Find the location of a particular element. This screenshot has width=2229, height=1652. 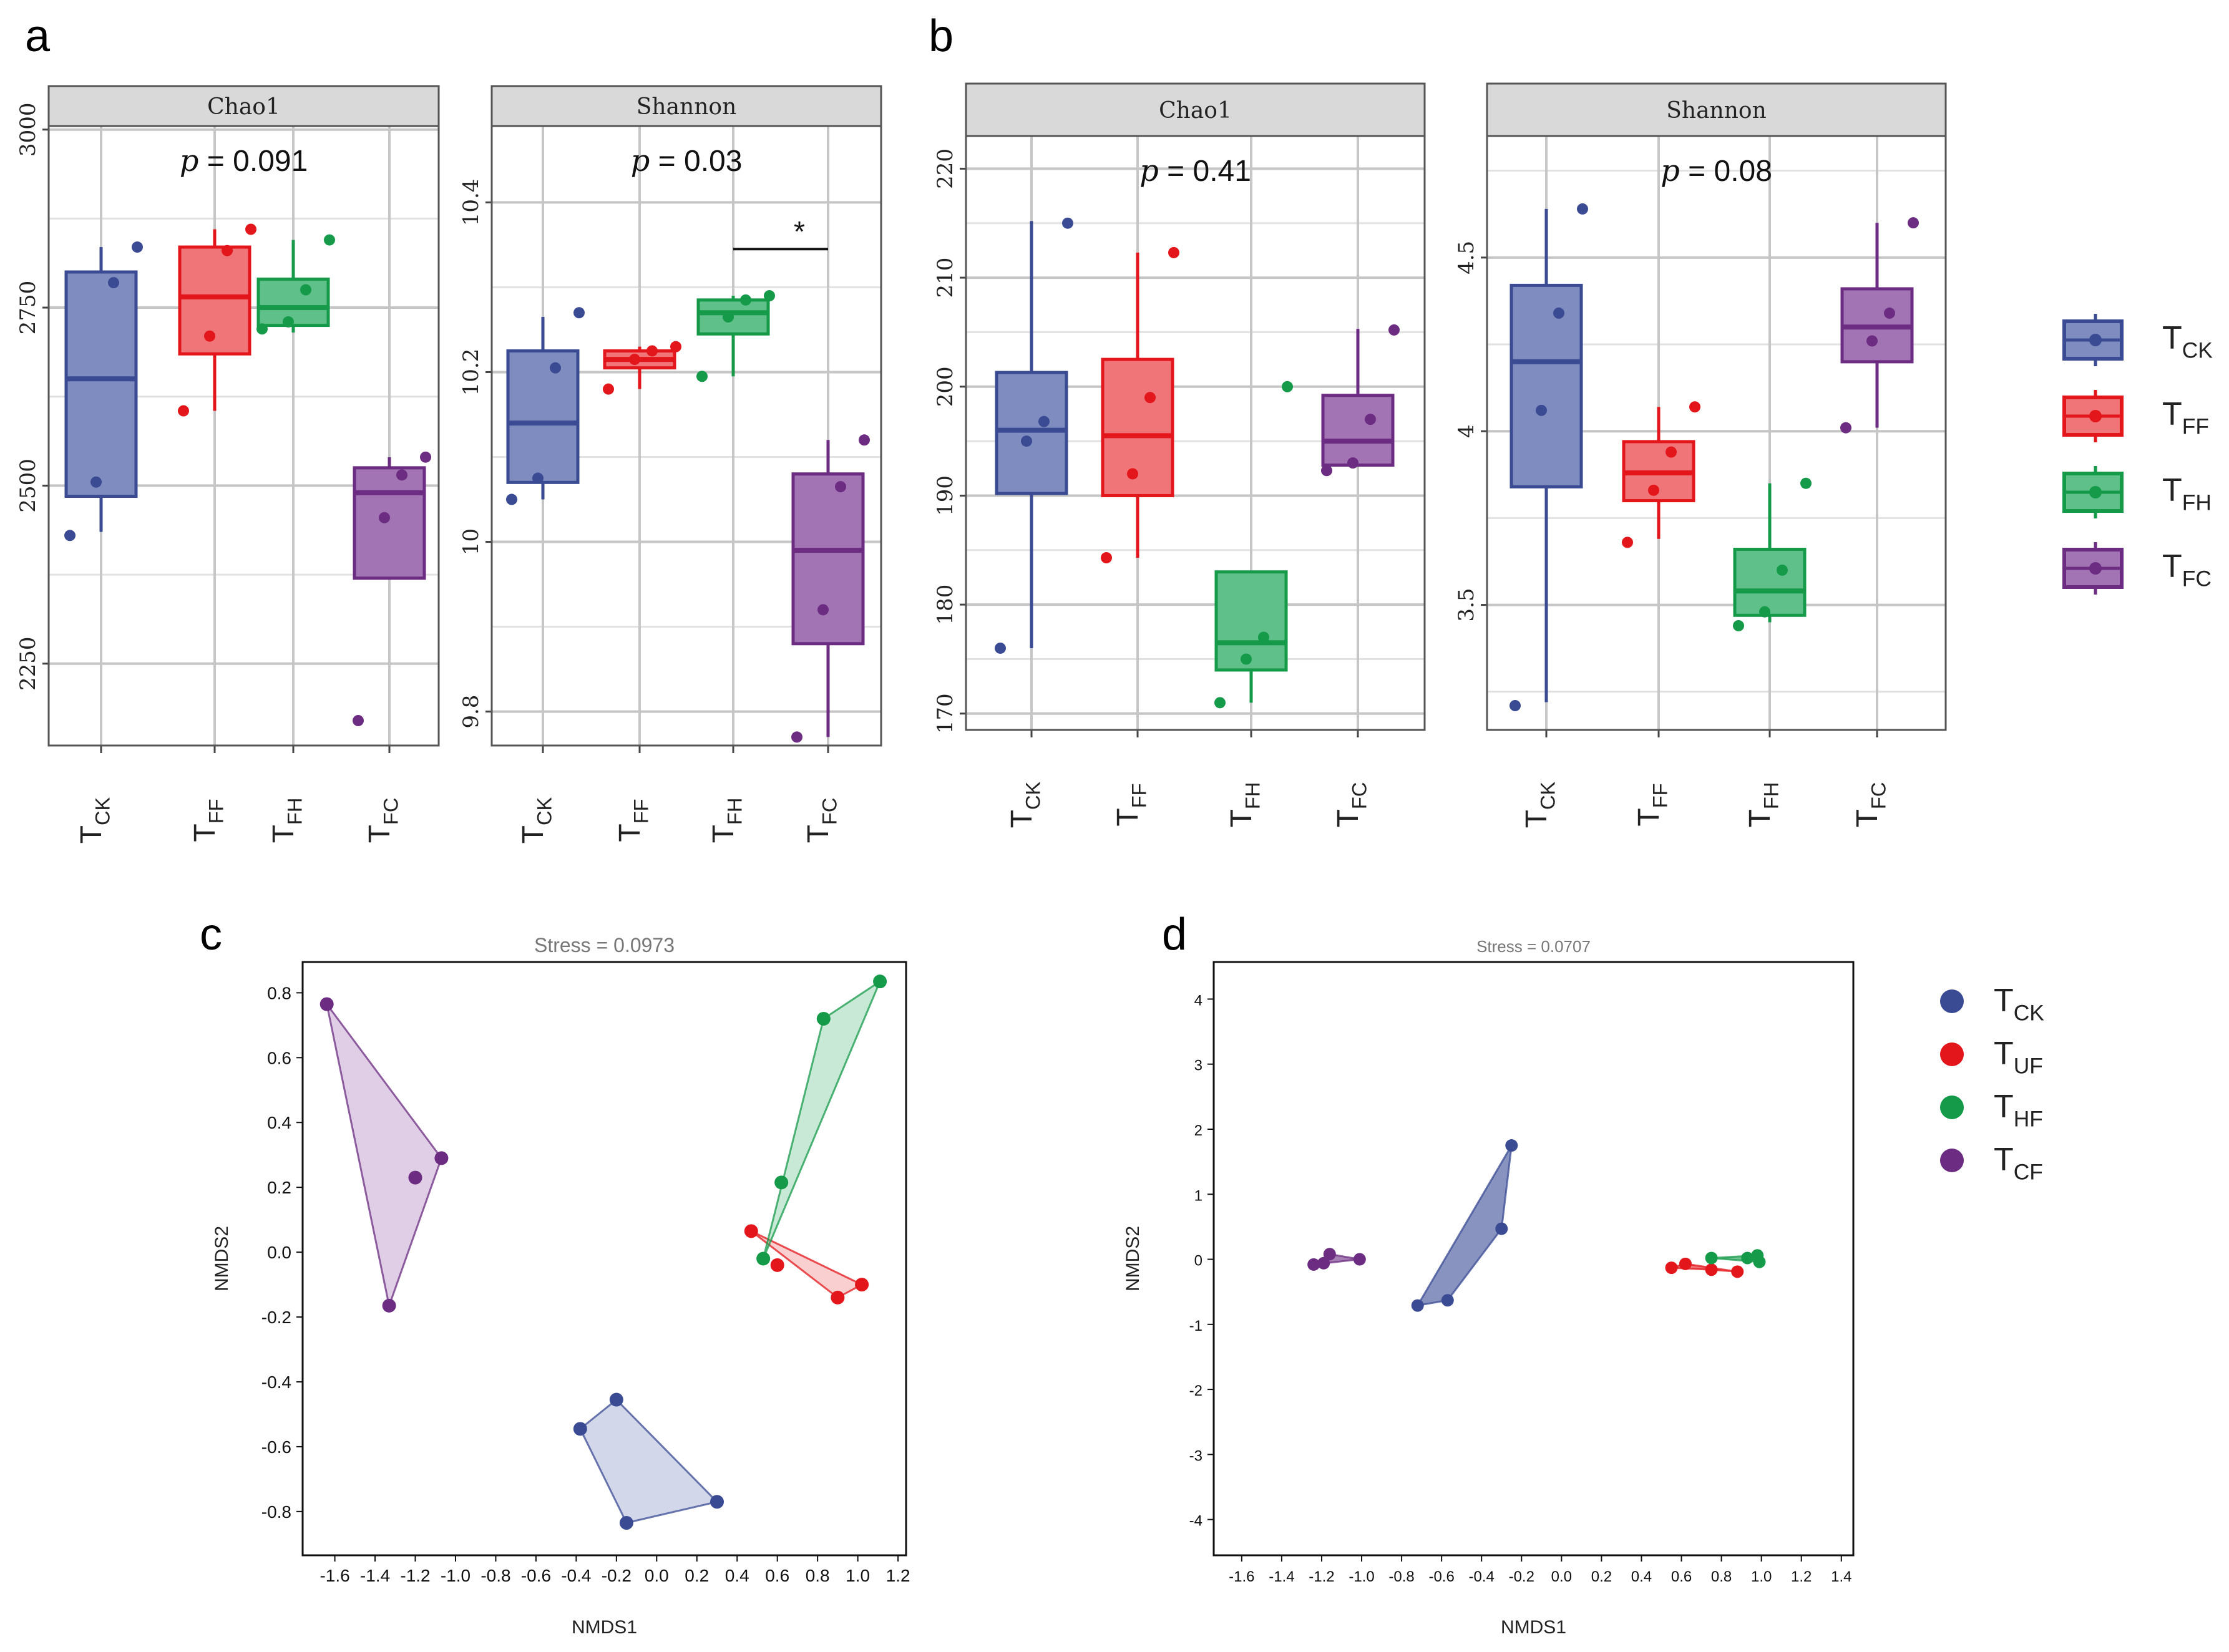

y-tick-label: 4.5 is located at coordinates (1466, 258).